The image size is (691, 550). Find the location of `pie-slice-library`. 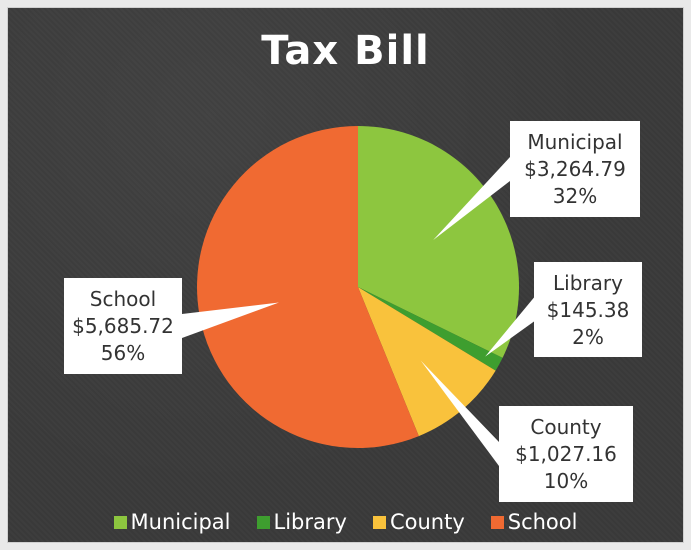

pie-slice-library is located at coordinates (430, 329).